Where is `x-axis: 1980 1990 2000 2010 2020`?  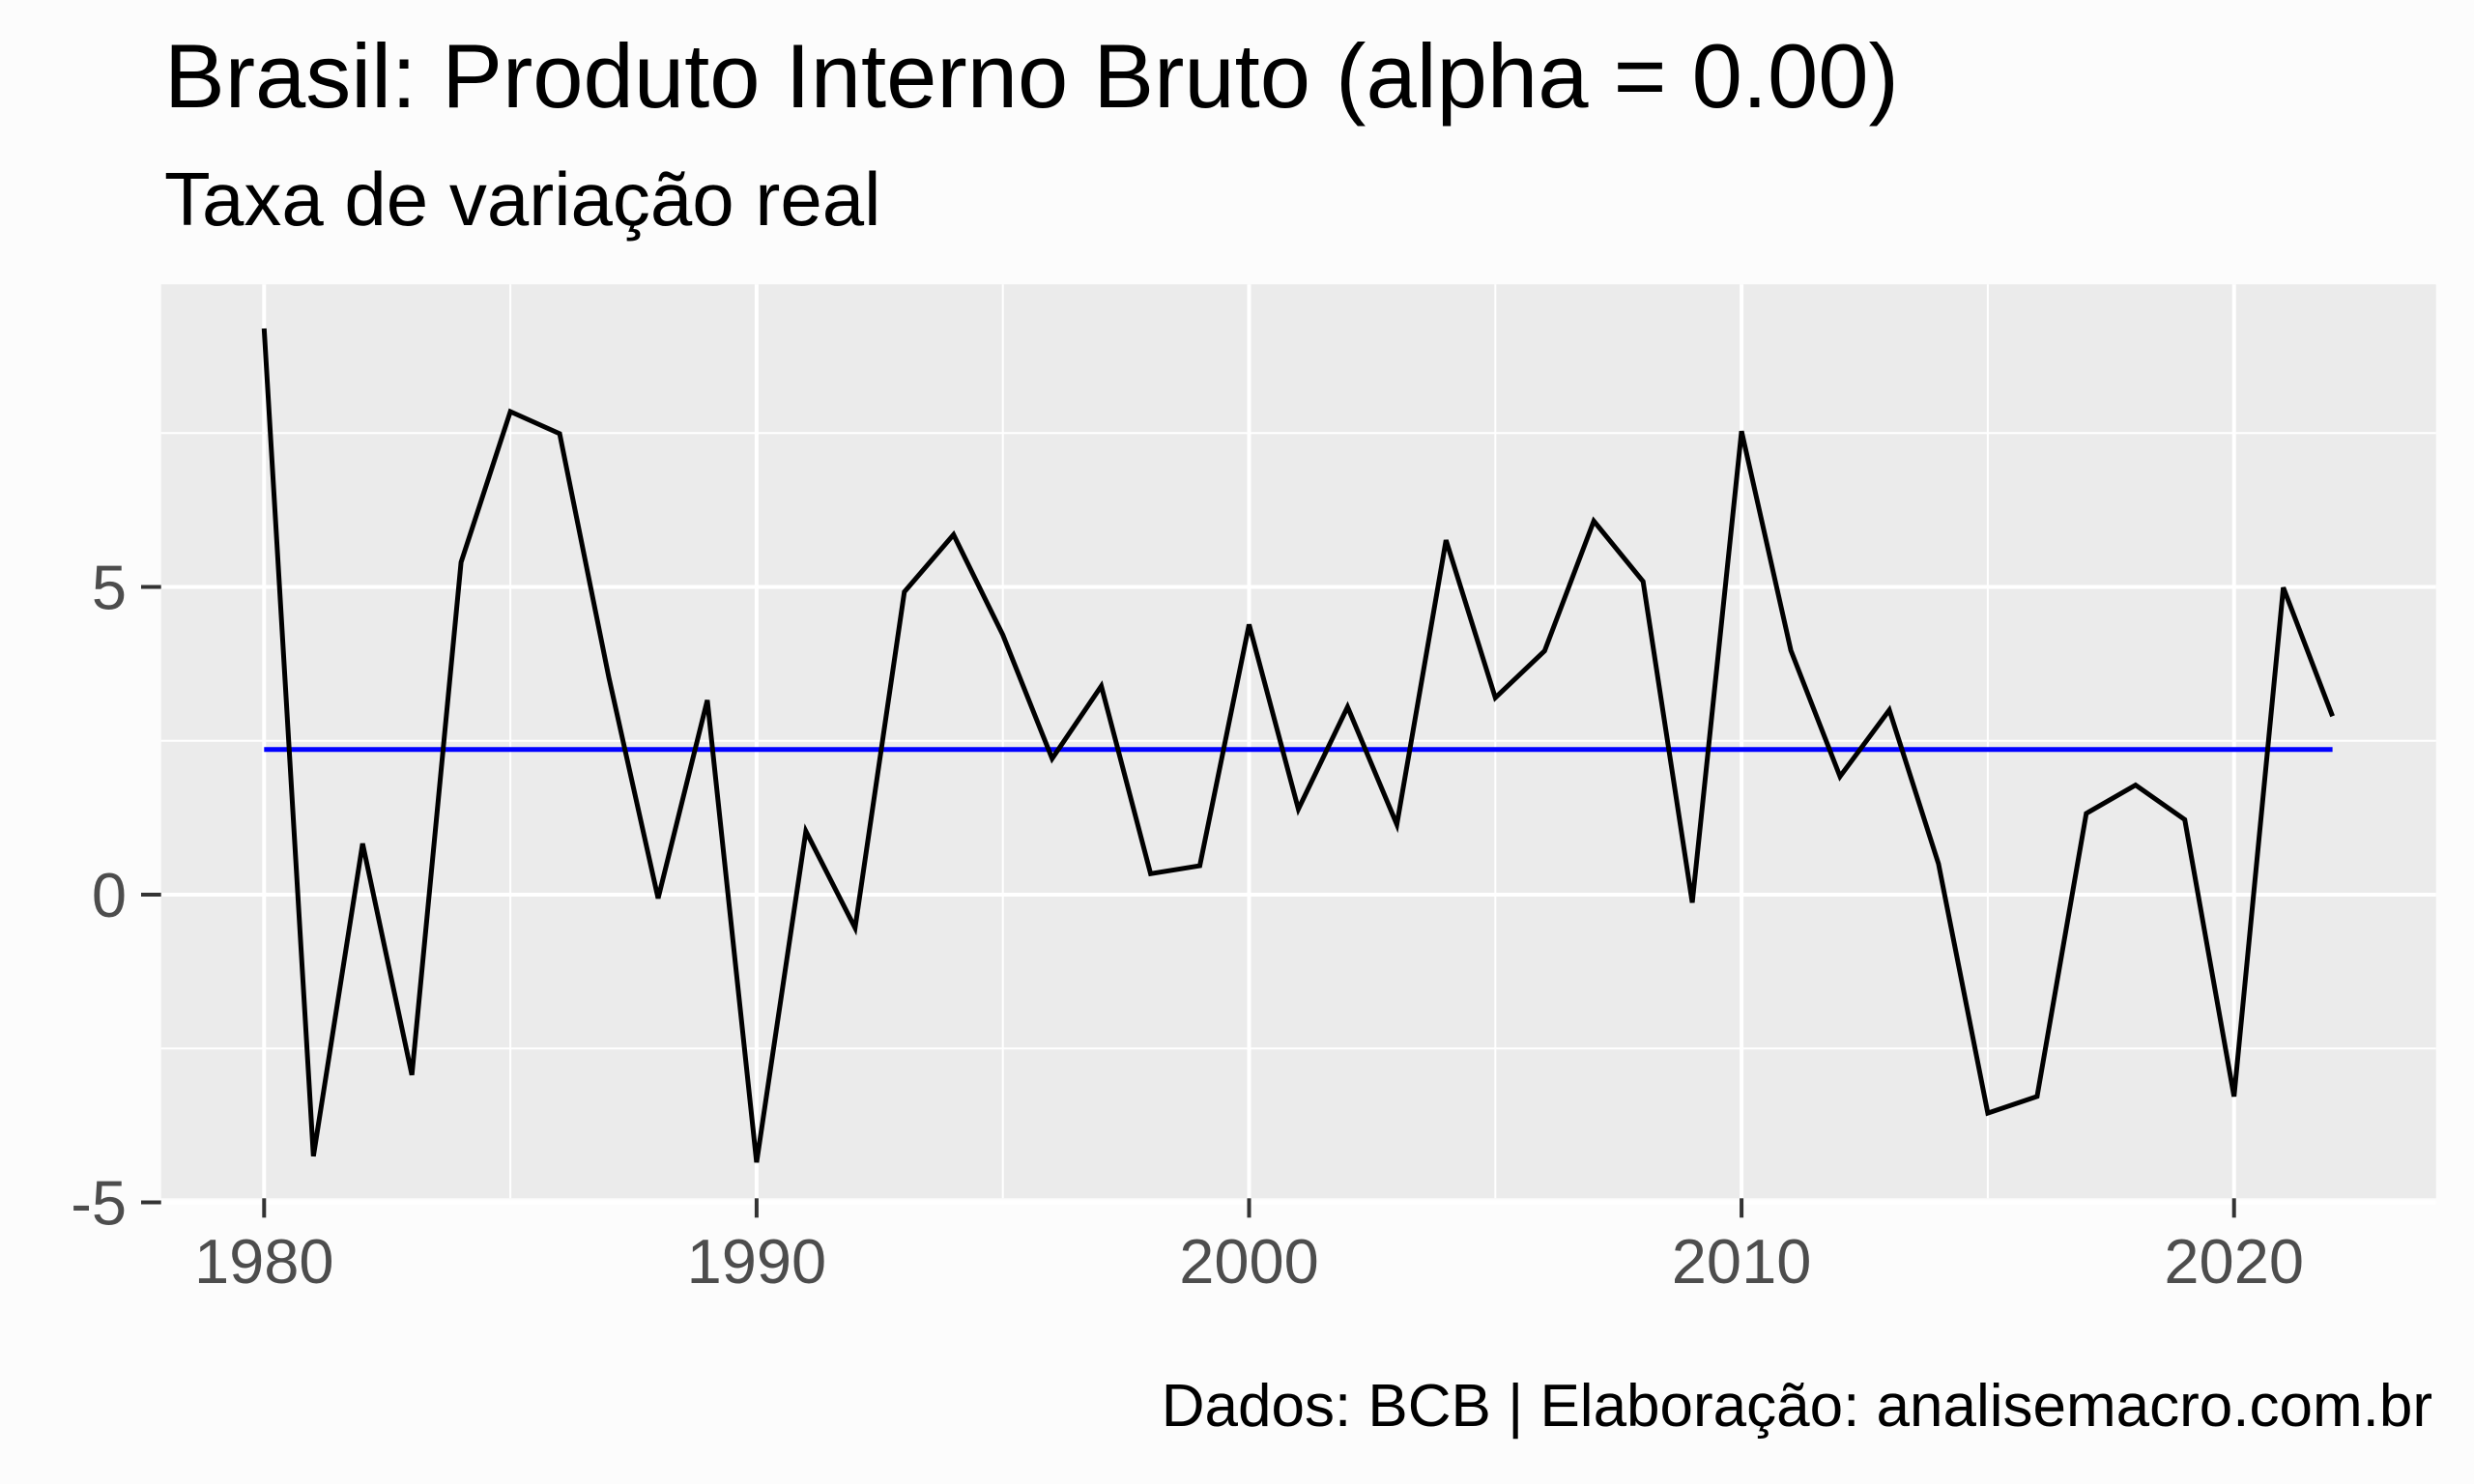 x-axis: 1980 1990 2000 2010 2020 is located at coordinates (1249, 1248).